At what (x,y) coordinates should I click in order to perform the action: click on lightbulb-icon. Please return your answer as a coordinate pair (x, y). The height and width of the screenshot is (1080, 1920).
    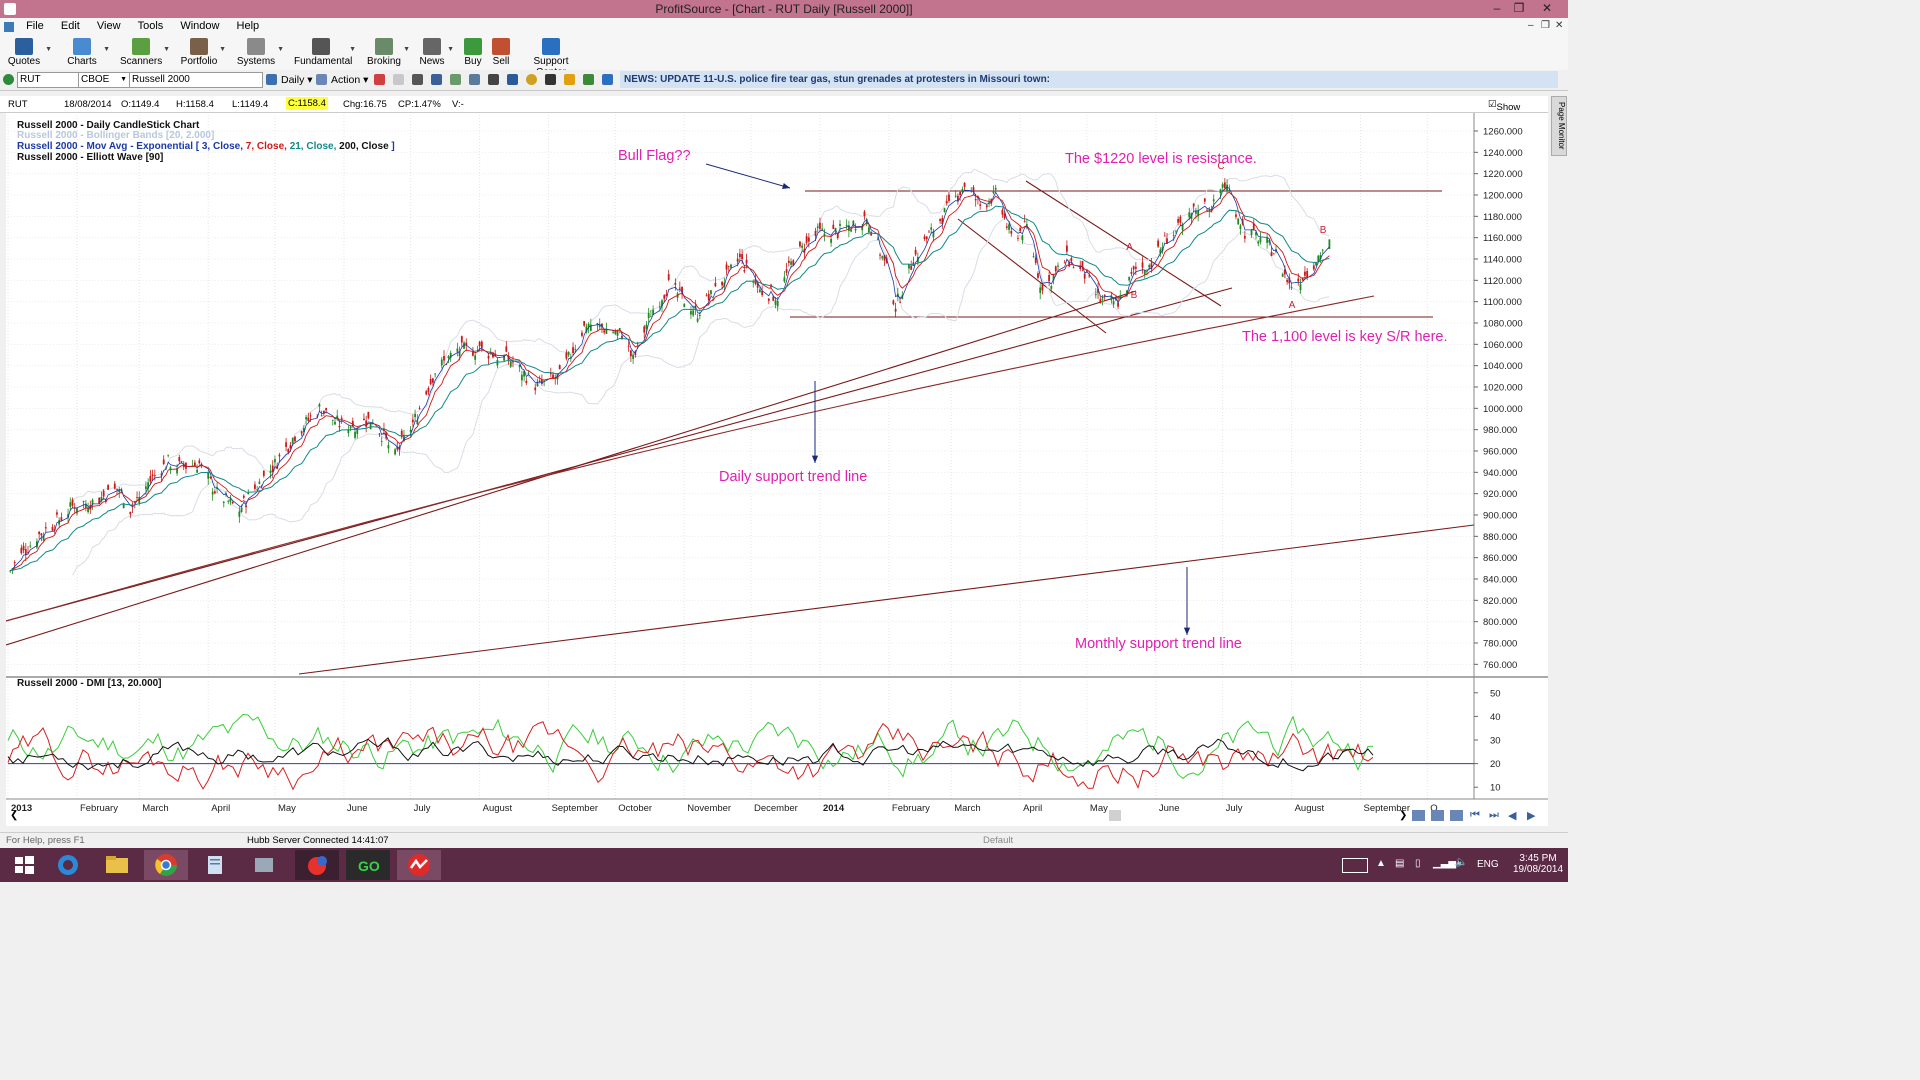
    Looking at the image, I should click on (531, 79).